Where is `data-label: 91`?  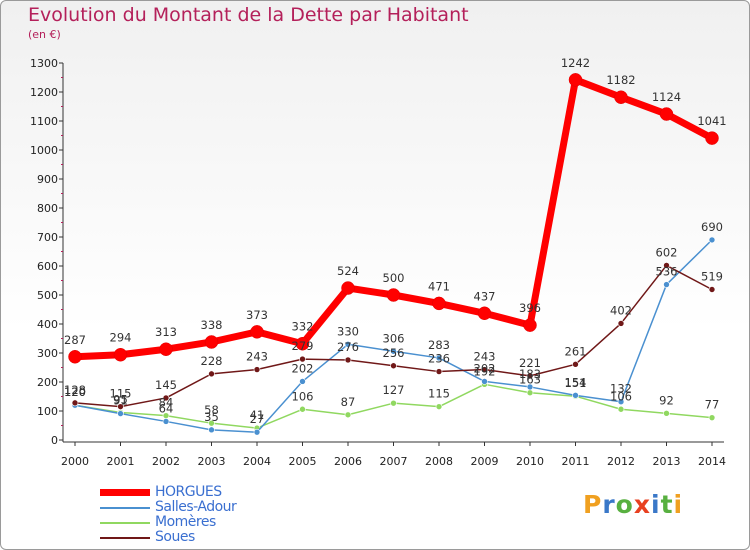 data-label: 91 is located at coordinates (120, 401).